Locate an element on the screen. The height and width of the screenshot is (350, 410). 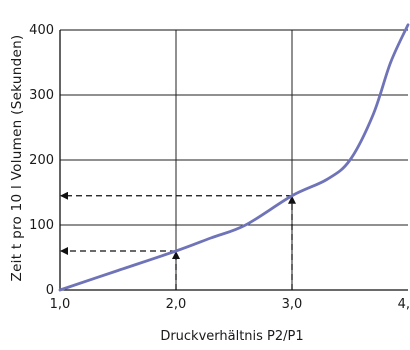
x-tick-label: 3,0 is located at coordinates (292, 304).